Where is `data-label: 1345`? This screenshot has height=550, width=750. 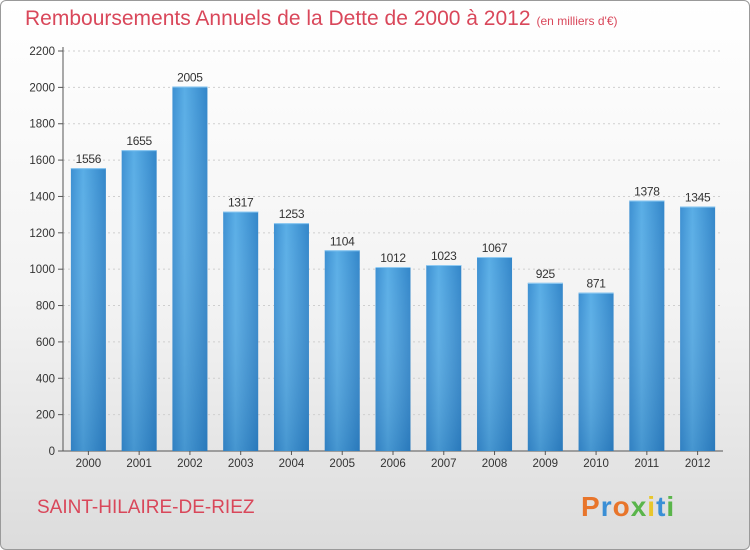
data-label: 1345 is located at coordinates (698, 197).